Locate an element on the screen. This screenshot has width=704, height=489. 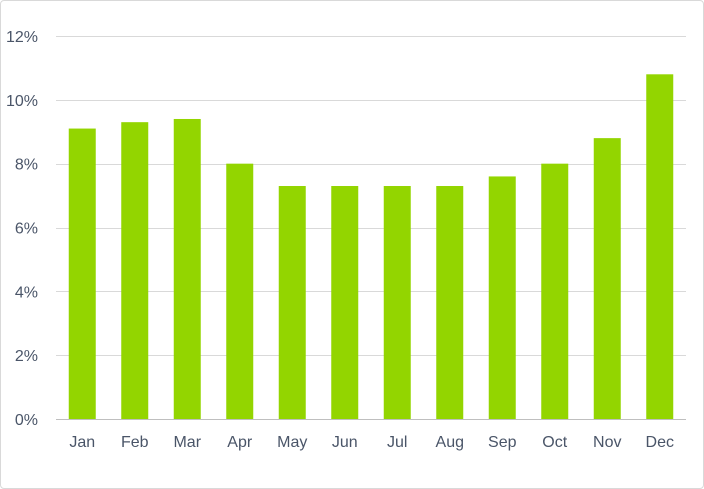
x-axis-ticks: Jan Feb Mar Apr May Jun Jul Aug Sep Oct Nov Dec is located at coordinates (371, 442).